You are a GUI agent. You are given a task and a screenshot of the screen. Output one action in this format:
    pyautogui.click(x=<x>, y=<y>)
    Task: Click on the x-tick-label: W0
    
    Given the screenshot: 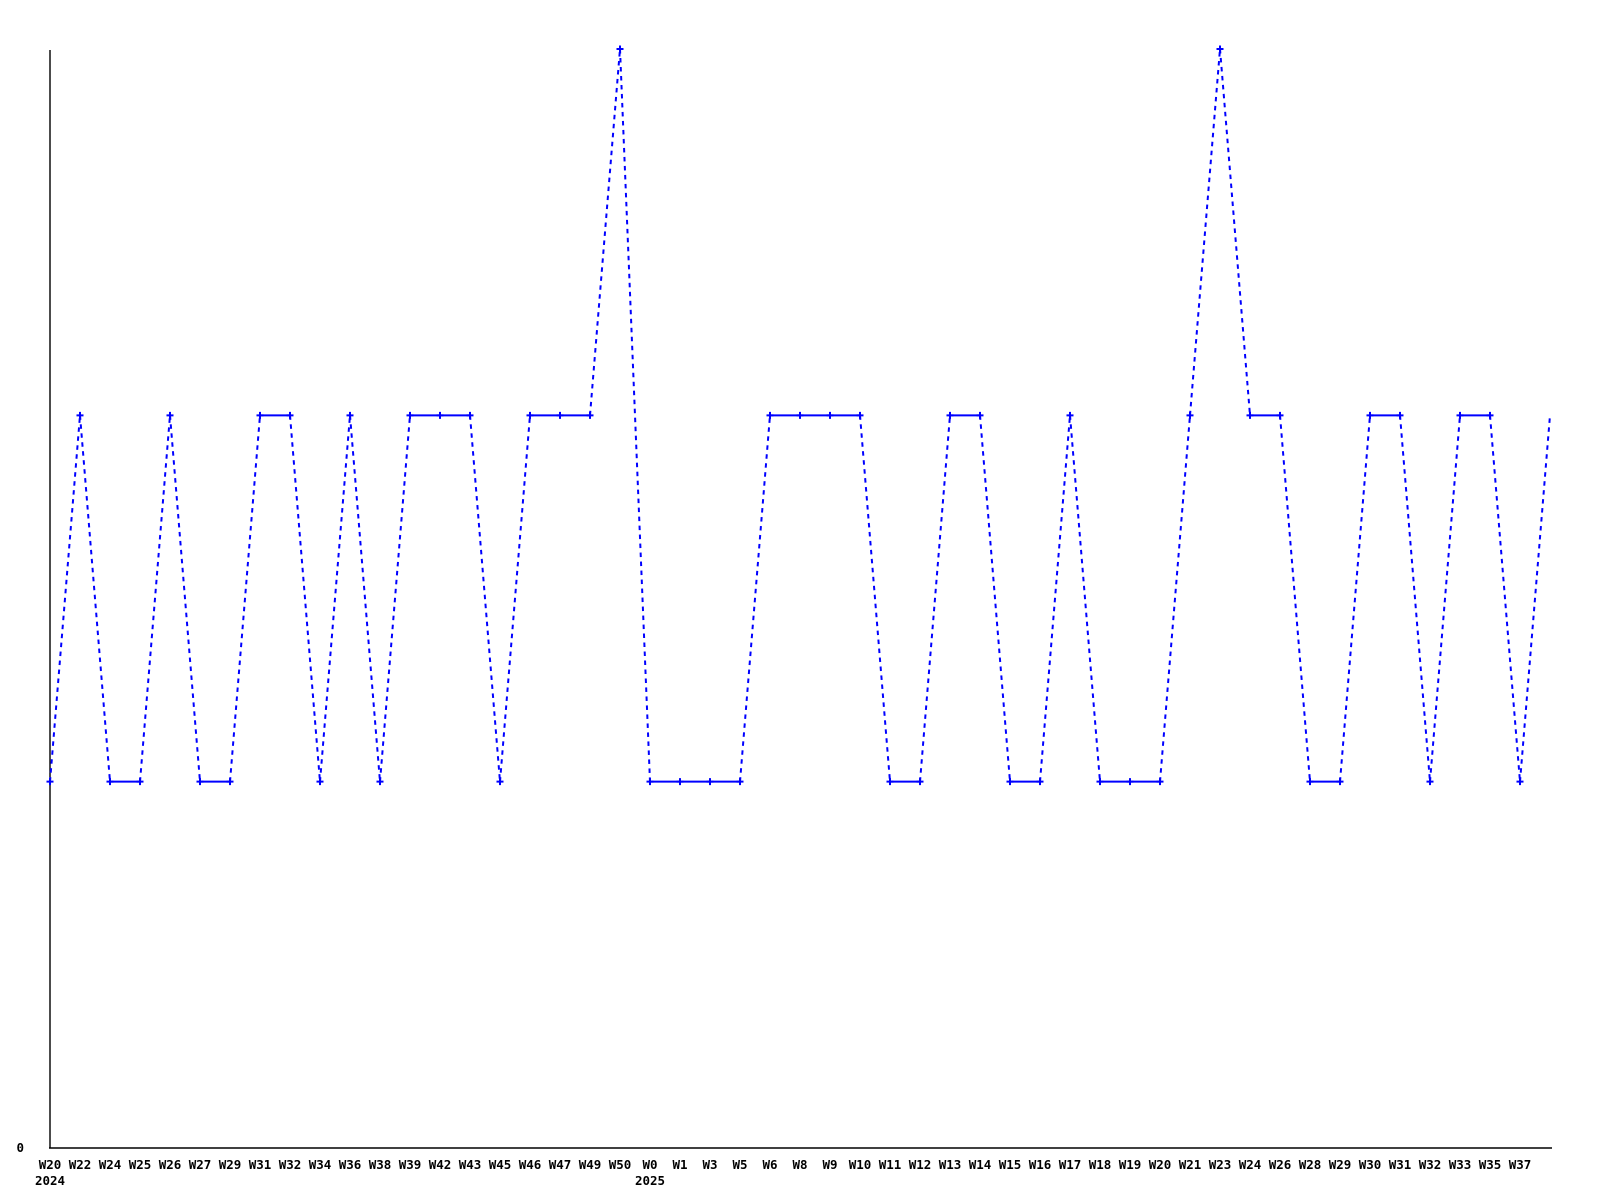 What is the action you would take?
    pyautogui.click(x=649, y=1164)
    